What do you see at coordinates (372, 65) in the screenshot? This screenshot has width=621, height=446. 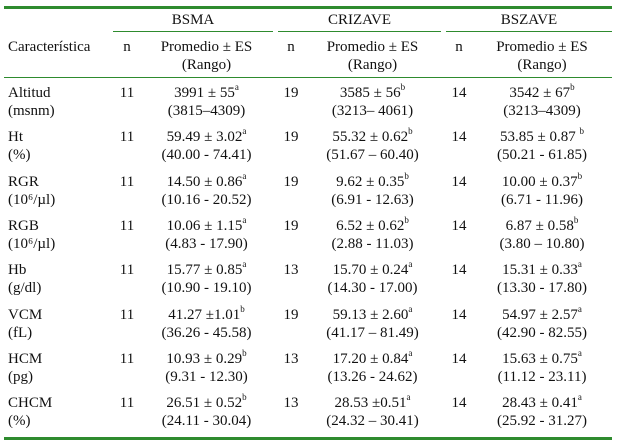 I see `column-header-range-crizave: (Rango)` at bounding box center [372, 65].